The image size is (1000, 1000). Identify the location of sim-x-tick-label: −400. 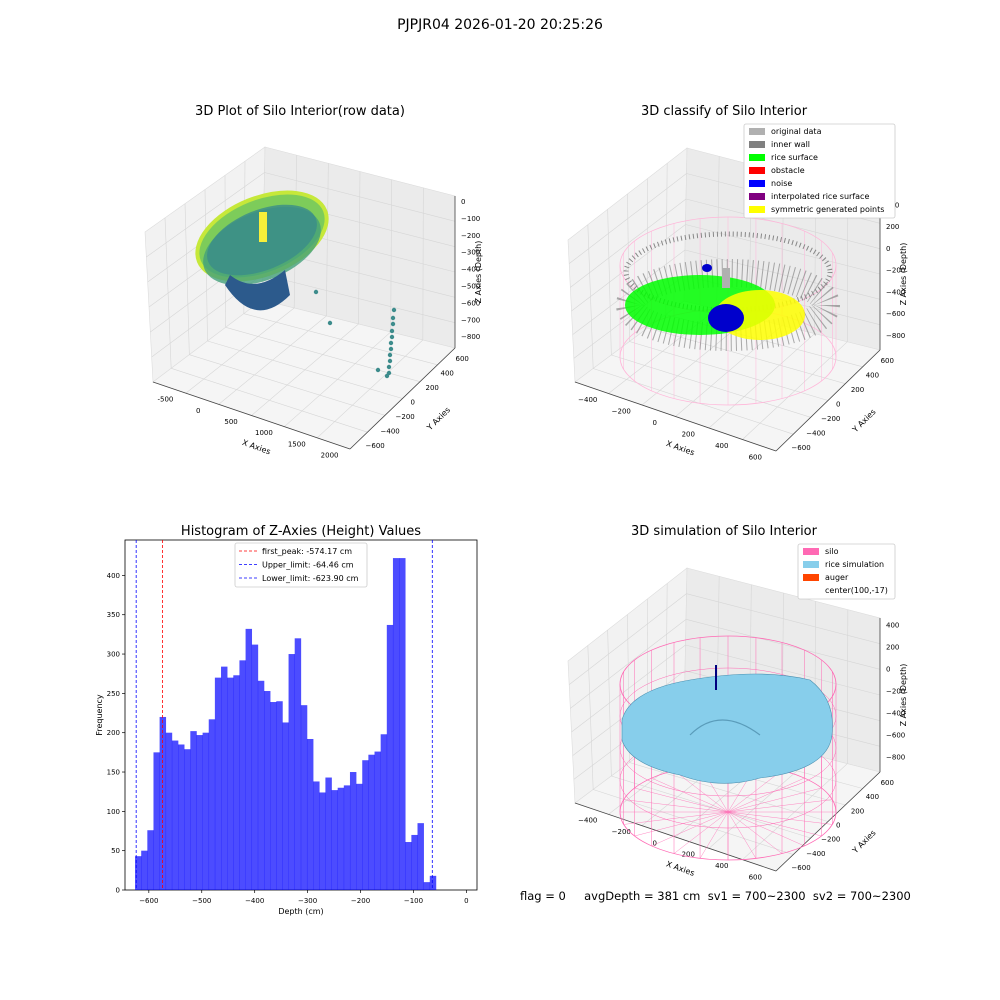
(587, 821).